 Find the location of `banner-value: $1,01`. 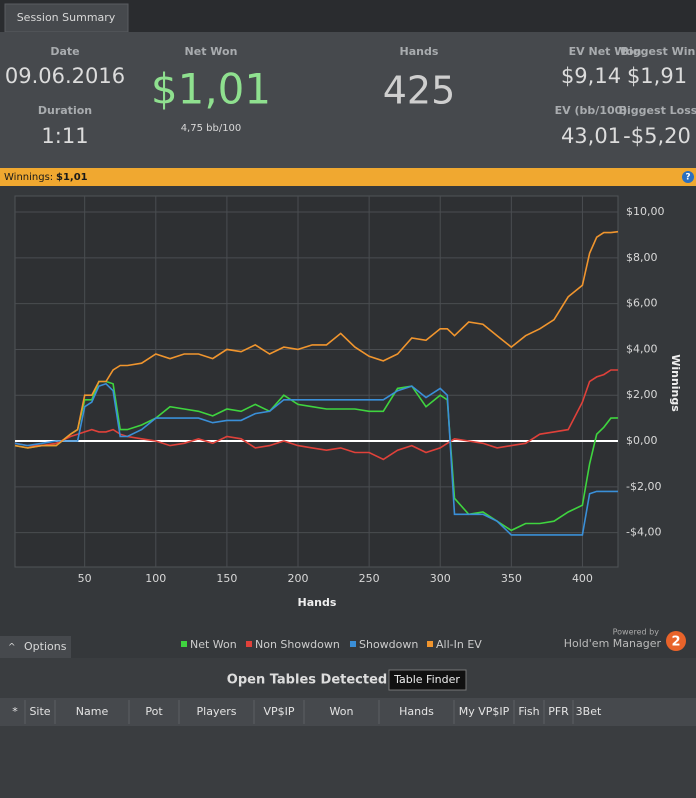

banner-value: $1,01 is located at coordinates (72, 177).